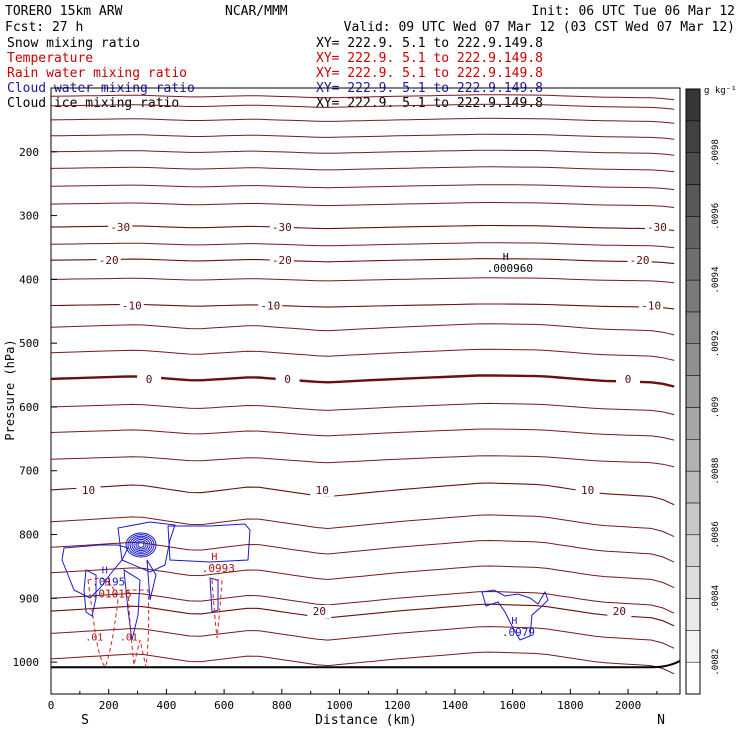 This screenshot has width=740, height=740. What do you see at coordinates (129, 638) in the screenshot?
I see `rain-contour-label-1: .01` at bounding box center [129, 638].